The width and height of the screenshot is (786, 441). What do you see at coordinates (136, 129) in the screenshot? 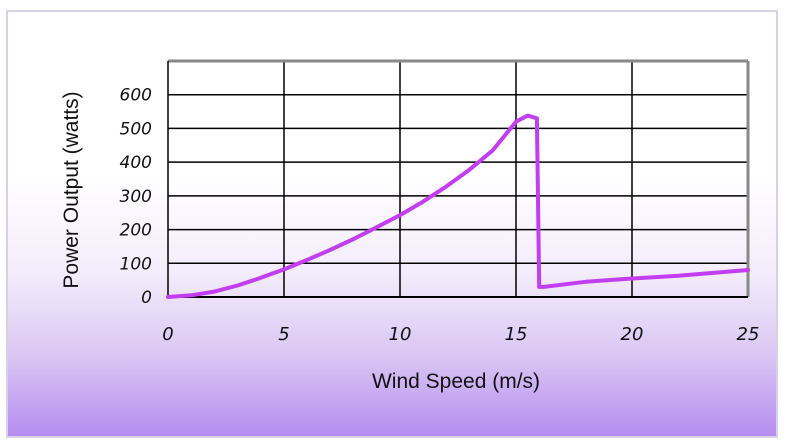
I see `y-tick-label-500: 500` at bounding box center [136, 129].